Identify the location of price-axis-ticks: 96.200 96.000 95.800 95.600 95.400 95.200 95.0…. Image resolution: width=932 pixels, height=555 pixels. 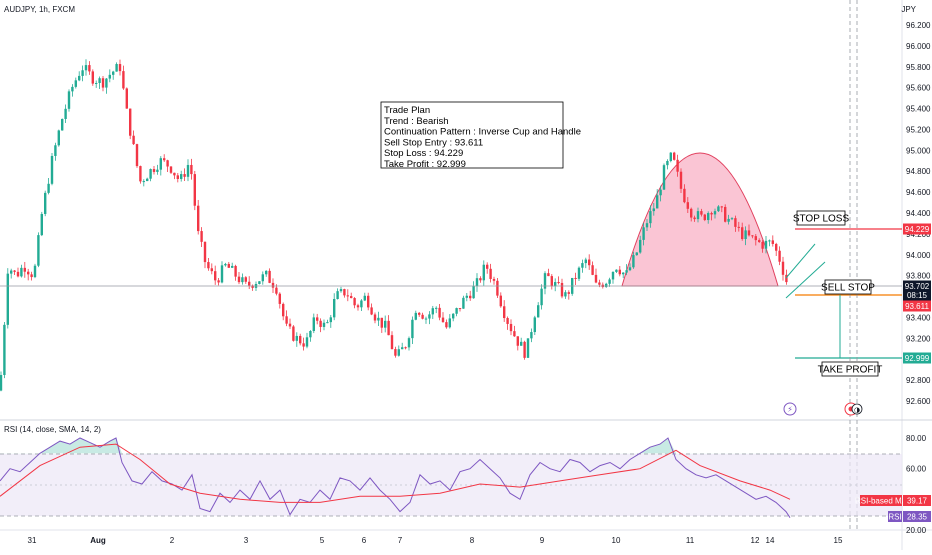
(918, 213).